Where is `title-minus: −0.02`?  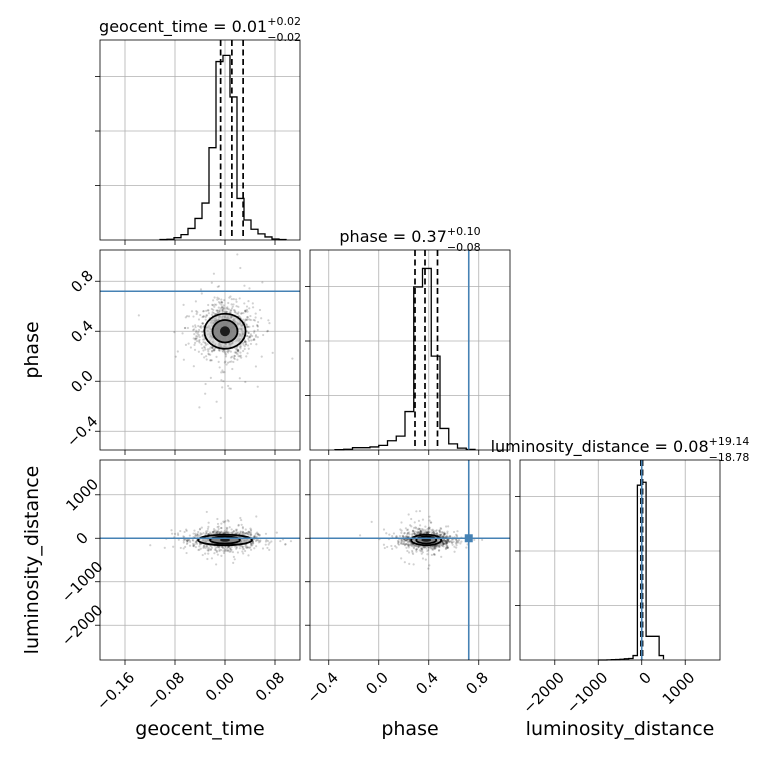 title-minus: −0.02 is located at coordinates (284, 37).